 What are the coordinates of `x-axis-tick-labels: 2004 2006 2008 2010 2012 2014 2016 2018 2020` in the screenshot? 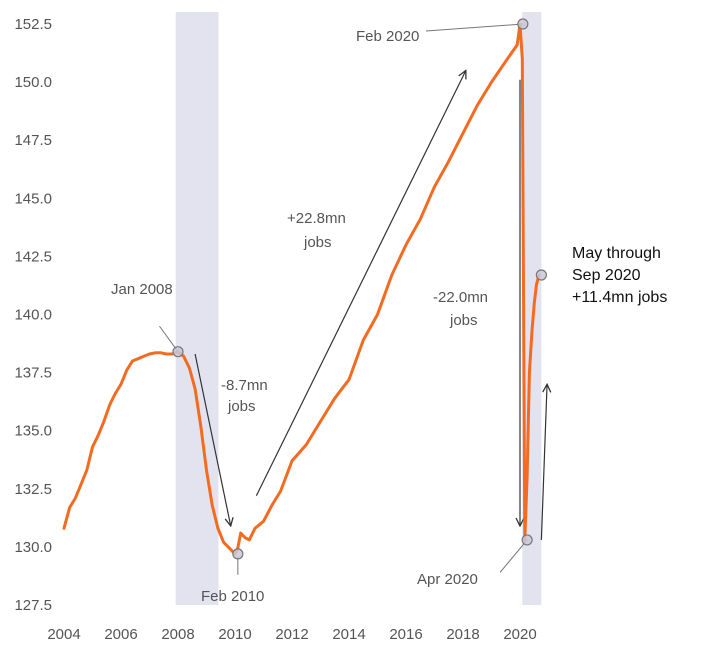 It's located at (291, 634).